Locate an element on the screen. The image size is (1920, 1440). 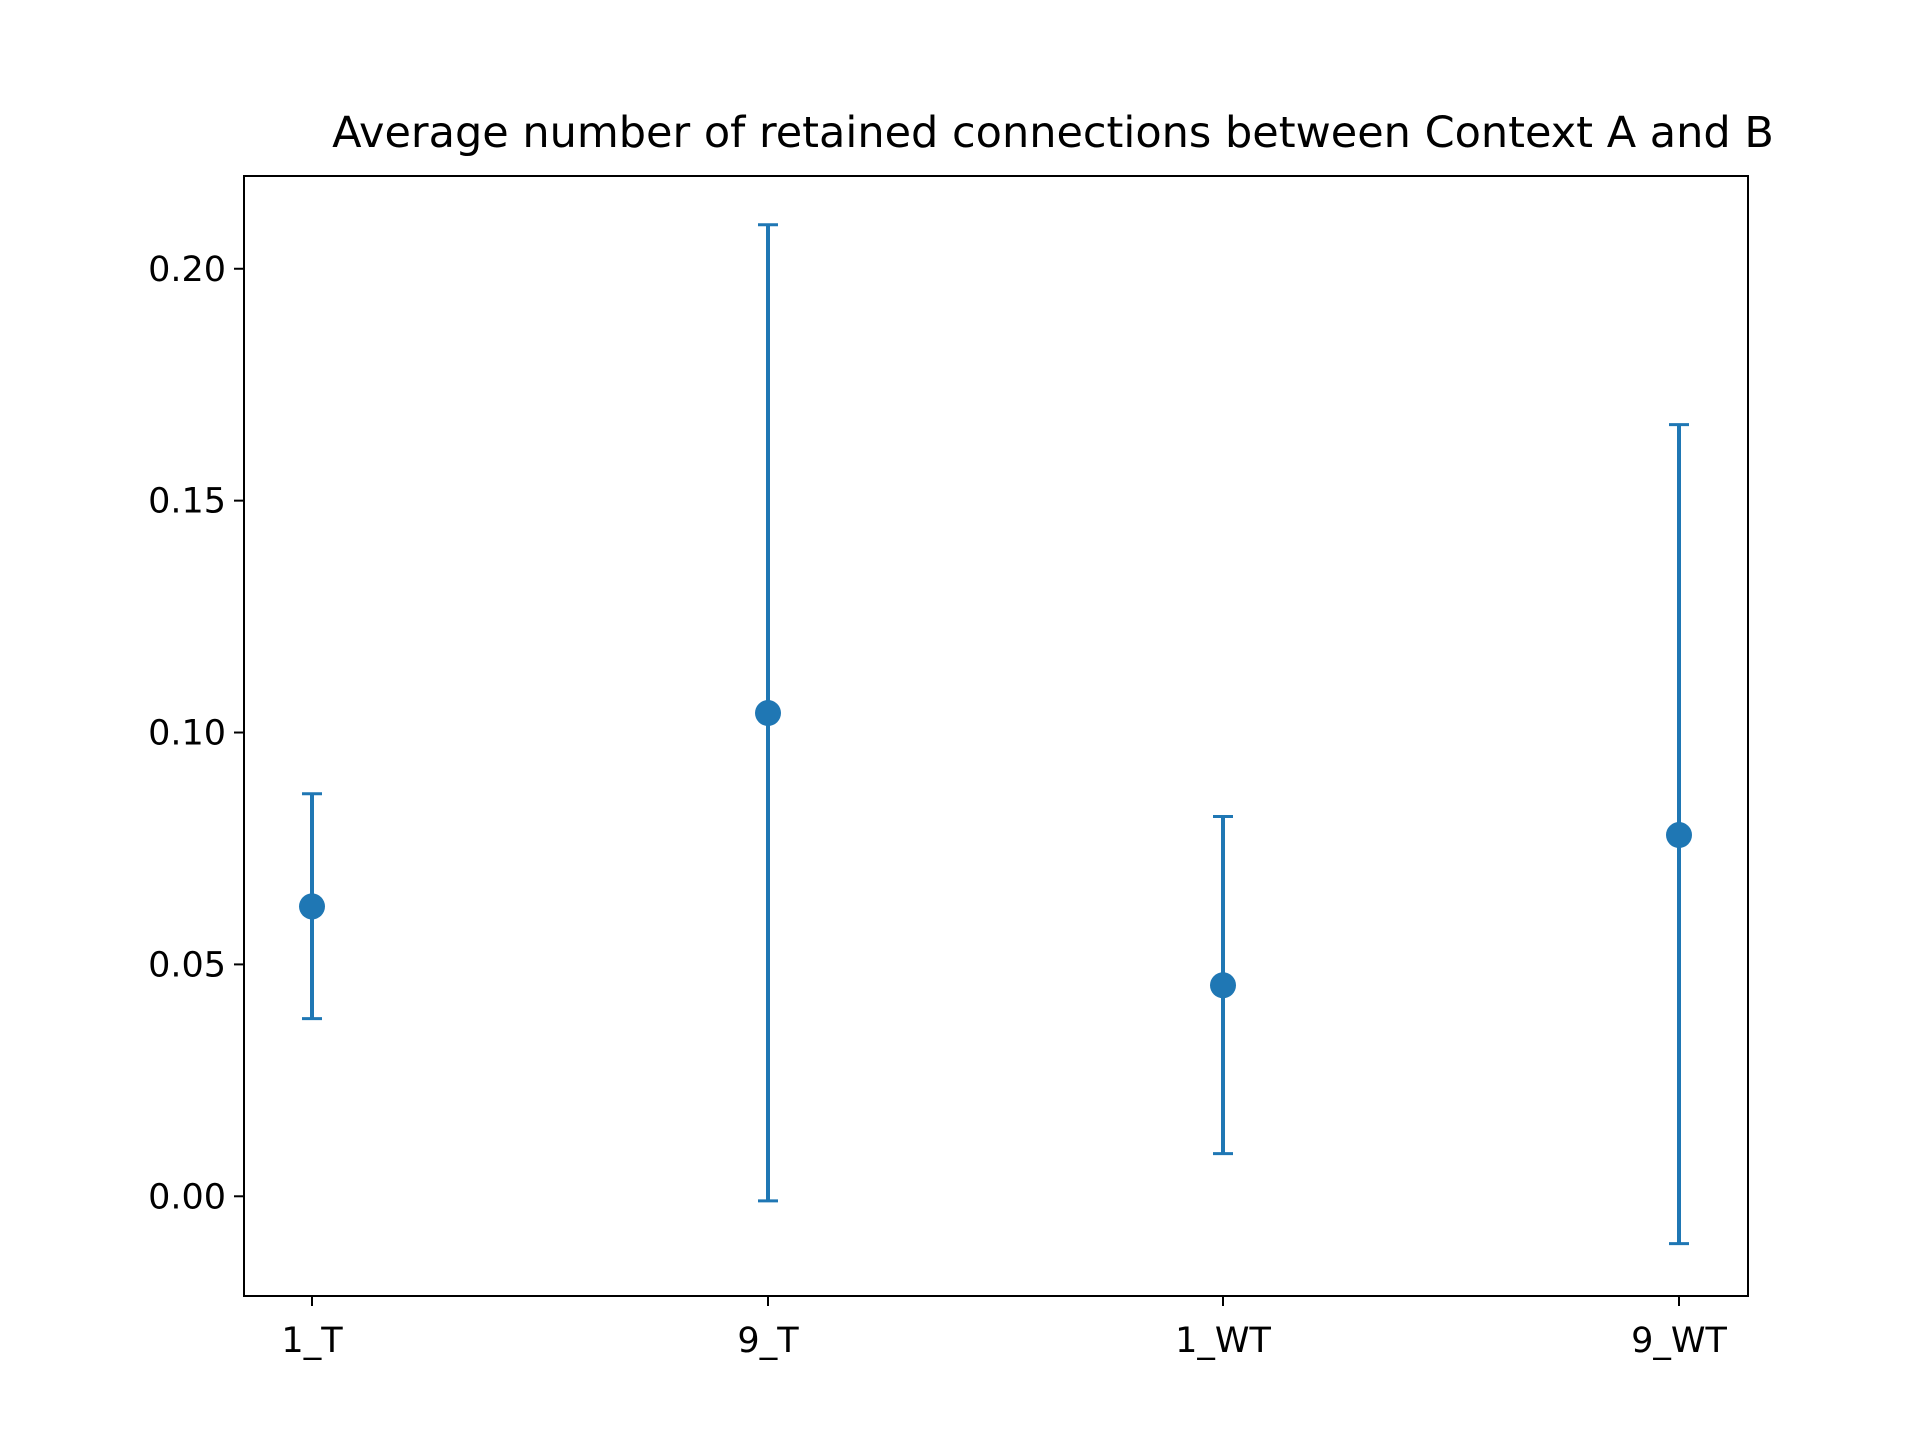
x-tick-label: 1_T is located at coordinates (312, 1341).